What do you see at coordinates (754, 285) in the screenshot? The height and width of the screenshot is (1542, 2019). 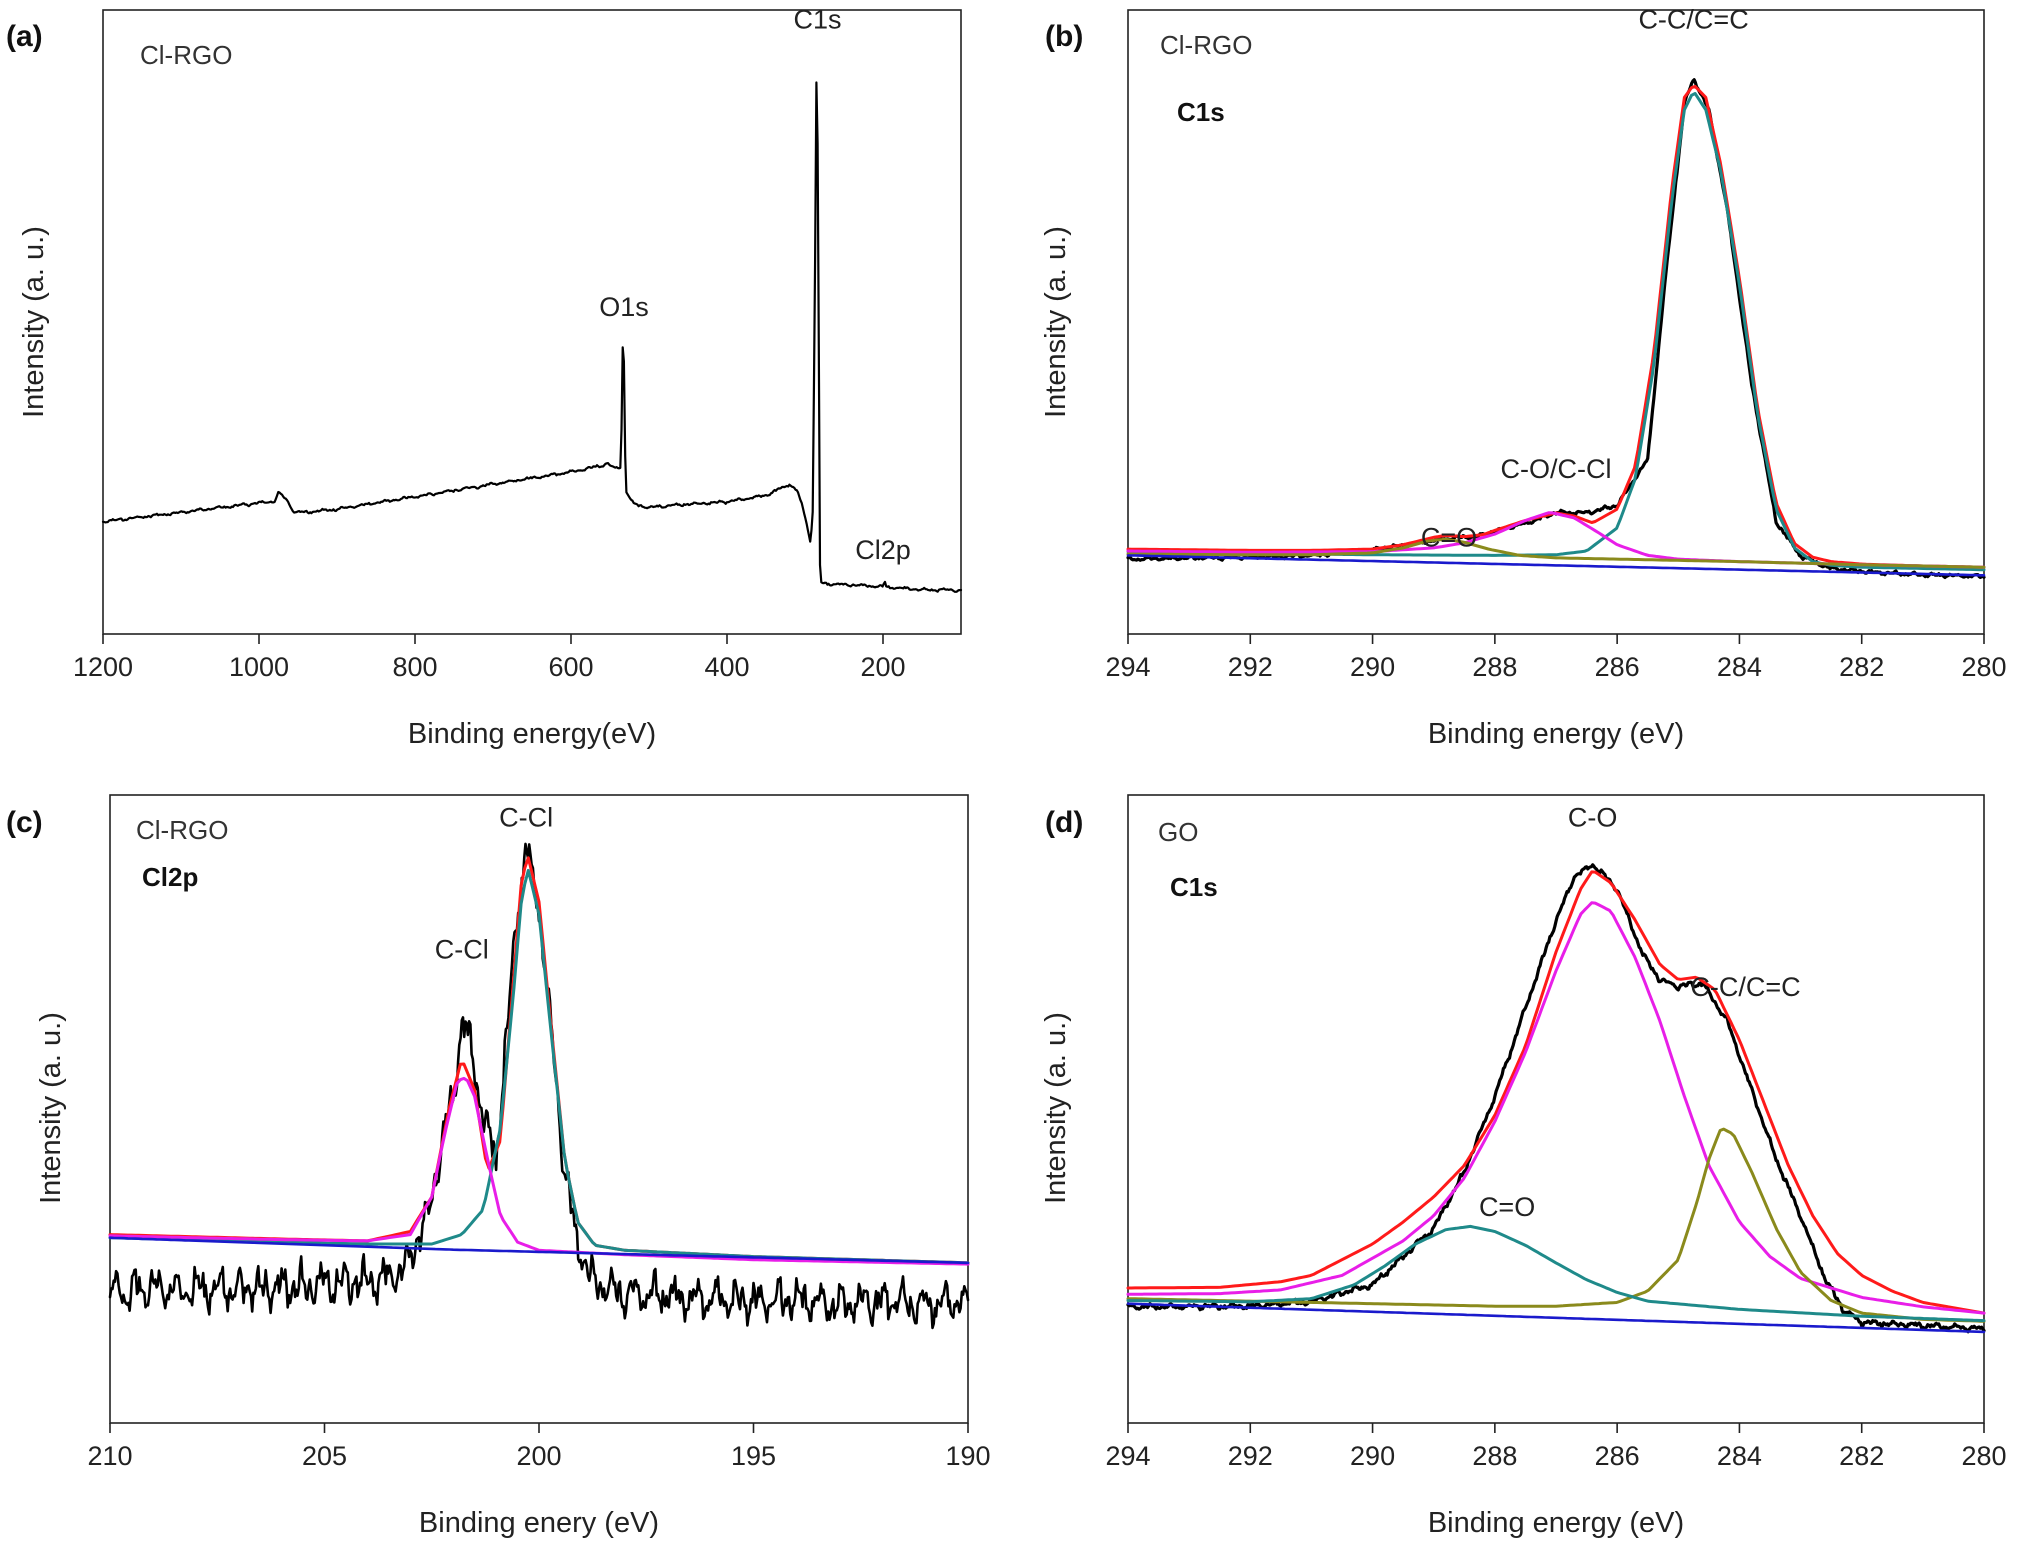 I see `annotation-layer: C1s O1s Cl2p` at bounding box center [754, 285].